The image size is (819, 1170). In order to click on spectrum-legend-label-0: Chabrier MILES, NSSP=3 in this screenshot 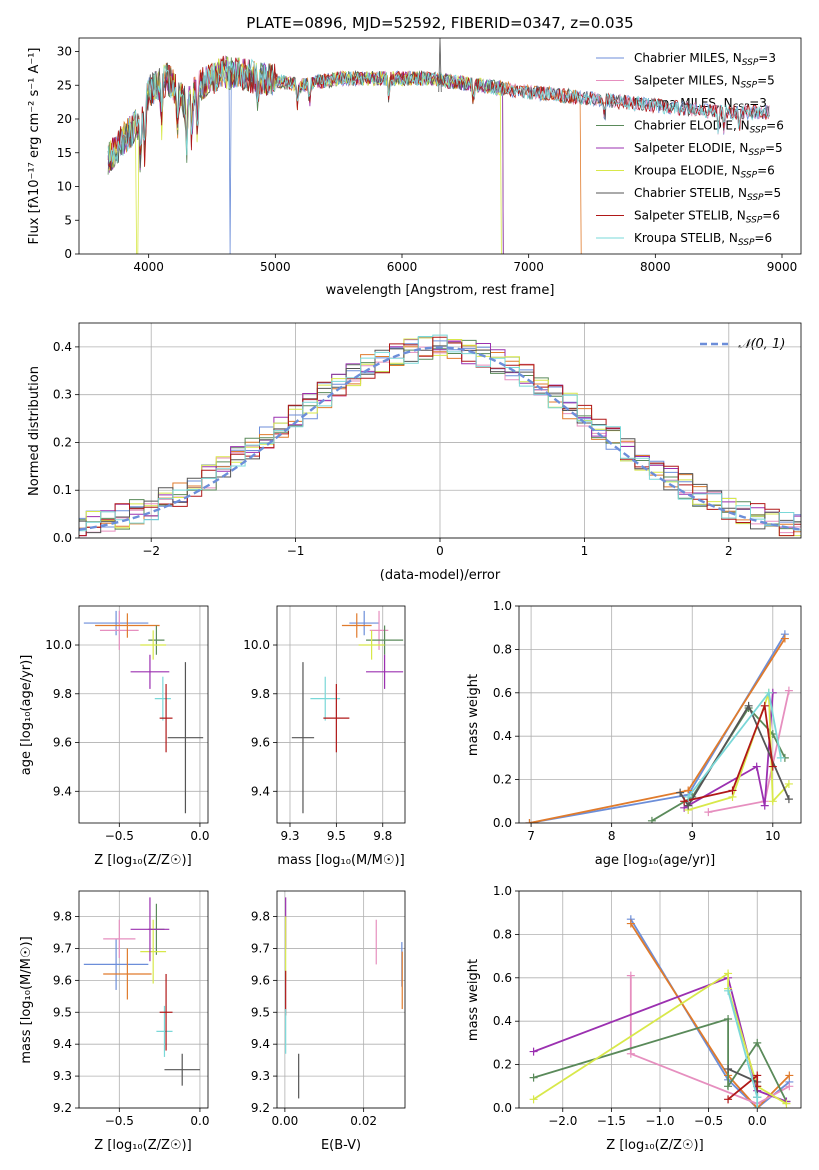, I will do `click(705, 59)`.